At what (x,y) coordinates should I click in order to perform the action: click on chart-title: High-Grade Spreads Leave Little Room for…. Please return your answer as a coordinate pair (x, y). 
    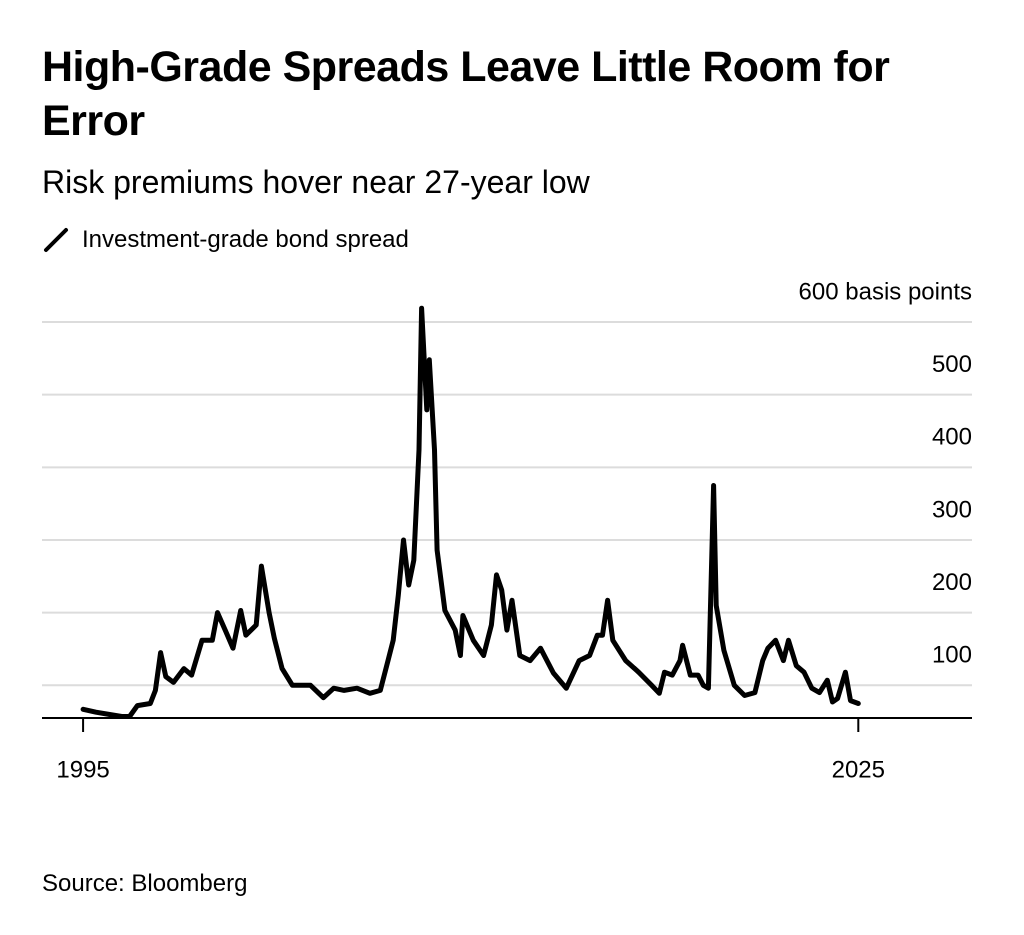
    Looking at the image, I should click on (466, 94).